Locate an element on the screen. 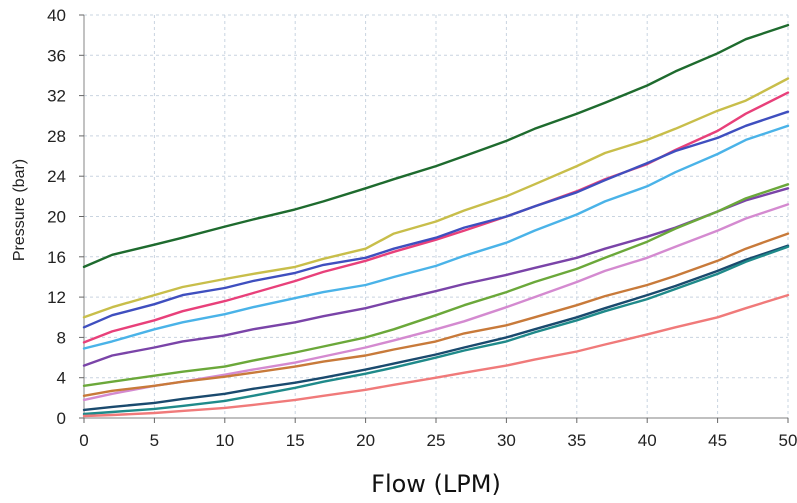 The image size is (797, 503). y-tick-label: 0 is located at coordinates (61, 418).